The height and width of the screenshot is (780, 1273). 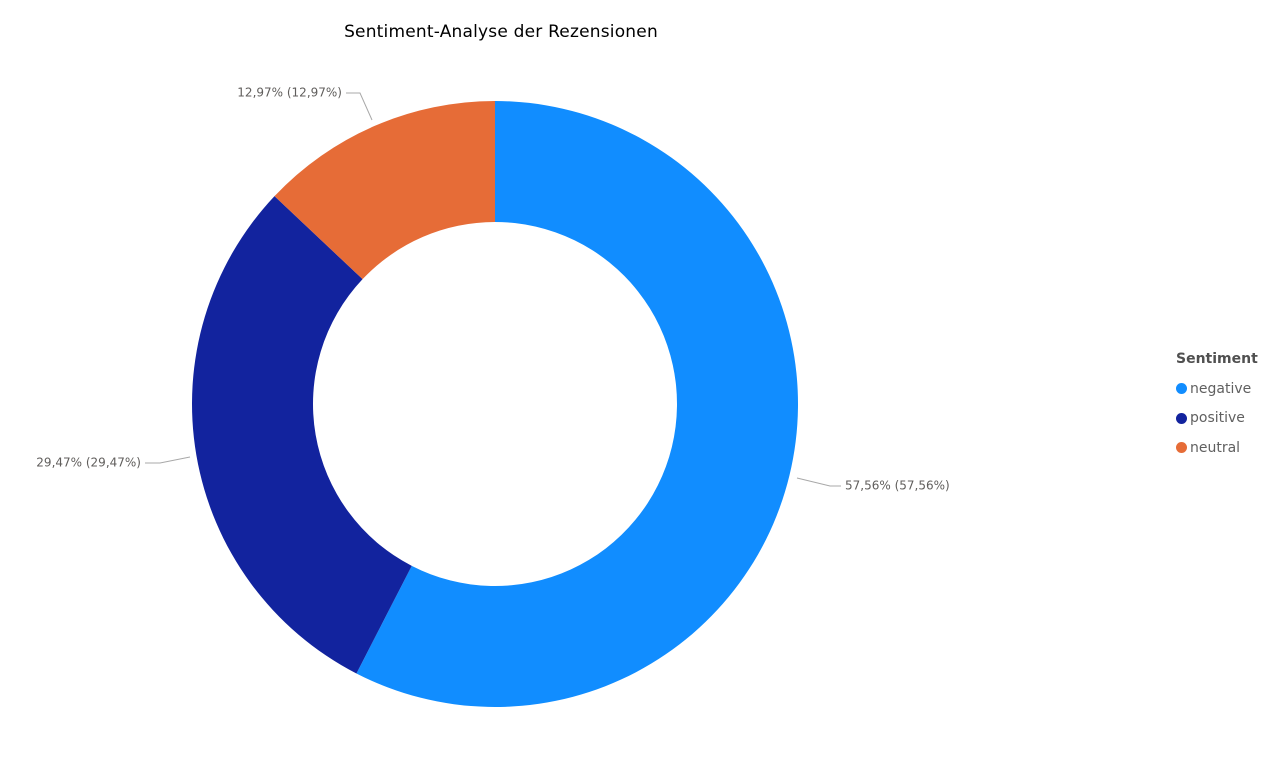 I want to click on legend-label-positive: positive, so click(x=1217, y=418).